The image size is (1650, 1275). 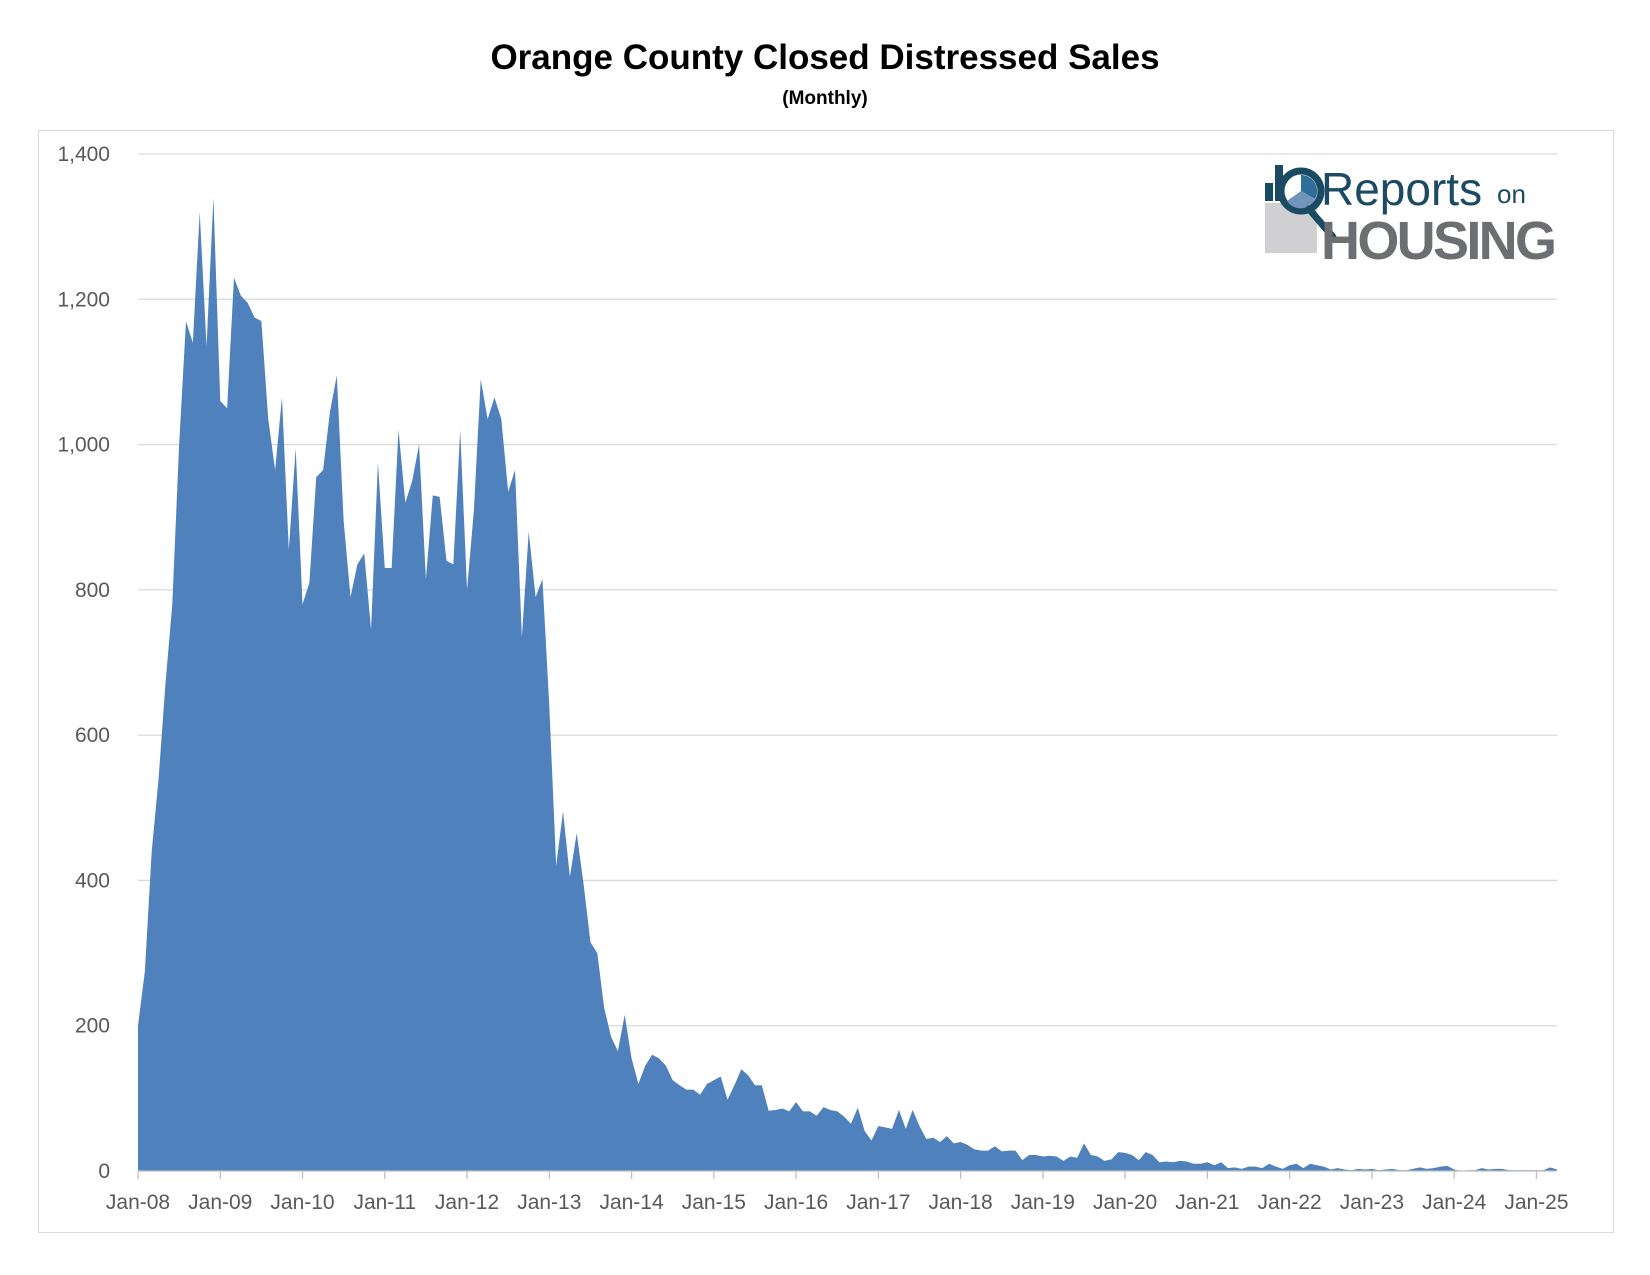 What do you see at coordinates (138, 1202) in the screenshot?
I see `x-tick-label: Jan-08` at bounding box center [138, 1202].